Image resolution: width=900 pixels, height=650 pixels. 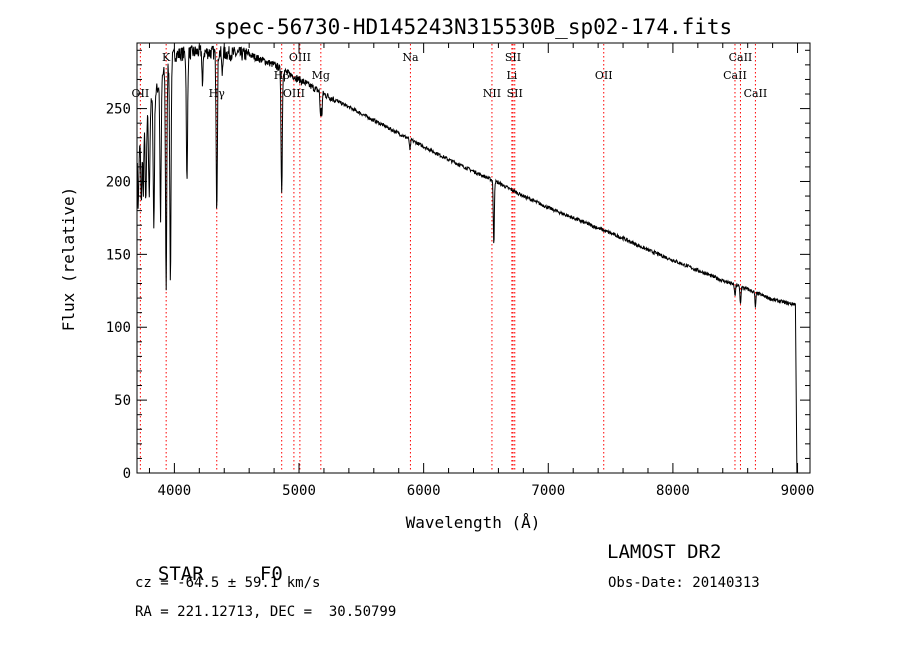 What do you see at coordinates (511, 75) in the screenshot?
I see `spectral-line-label: Li` at bounding box center [511, 75].